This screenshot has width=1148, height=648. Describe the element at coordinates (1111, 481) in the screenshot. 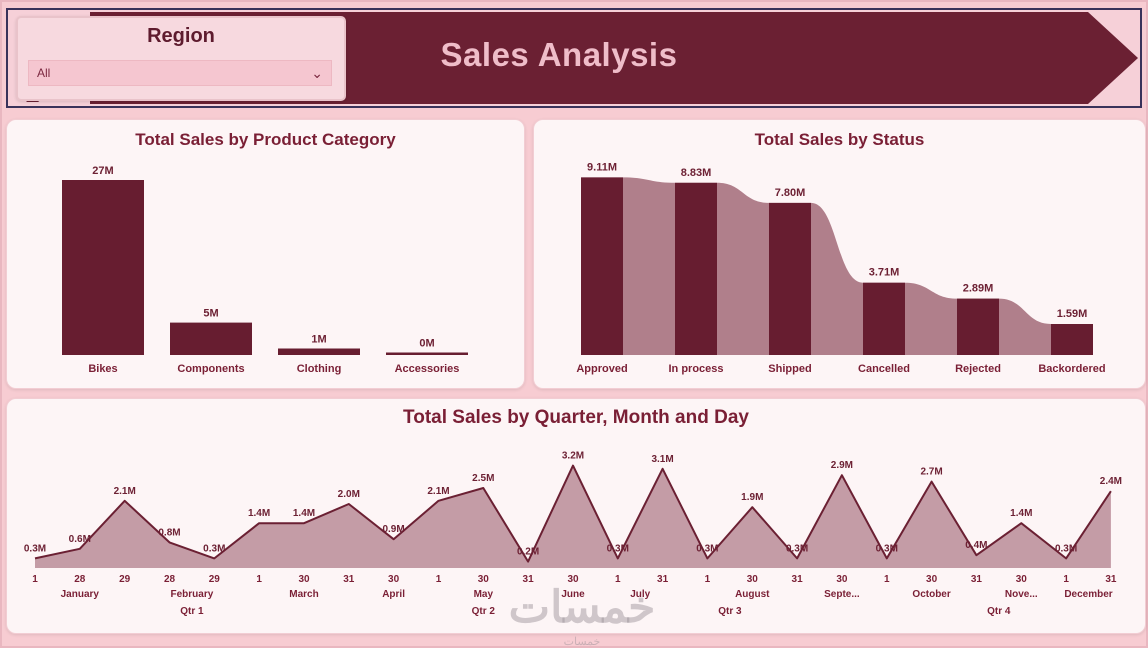

I see `point-value-label: 2.4M` at that location.